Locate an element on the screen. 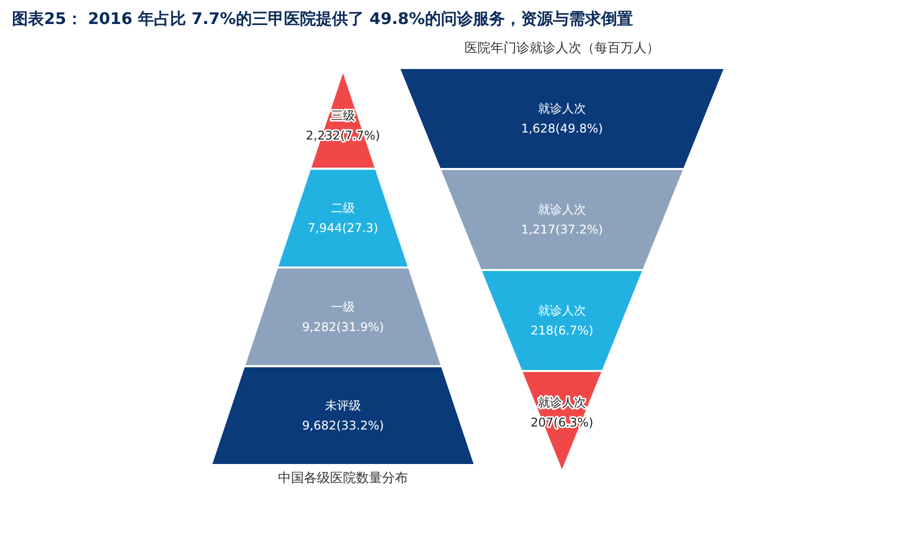  category-label: 三级 is located at coordinates (343, 115).